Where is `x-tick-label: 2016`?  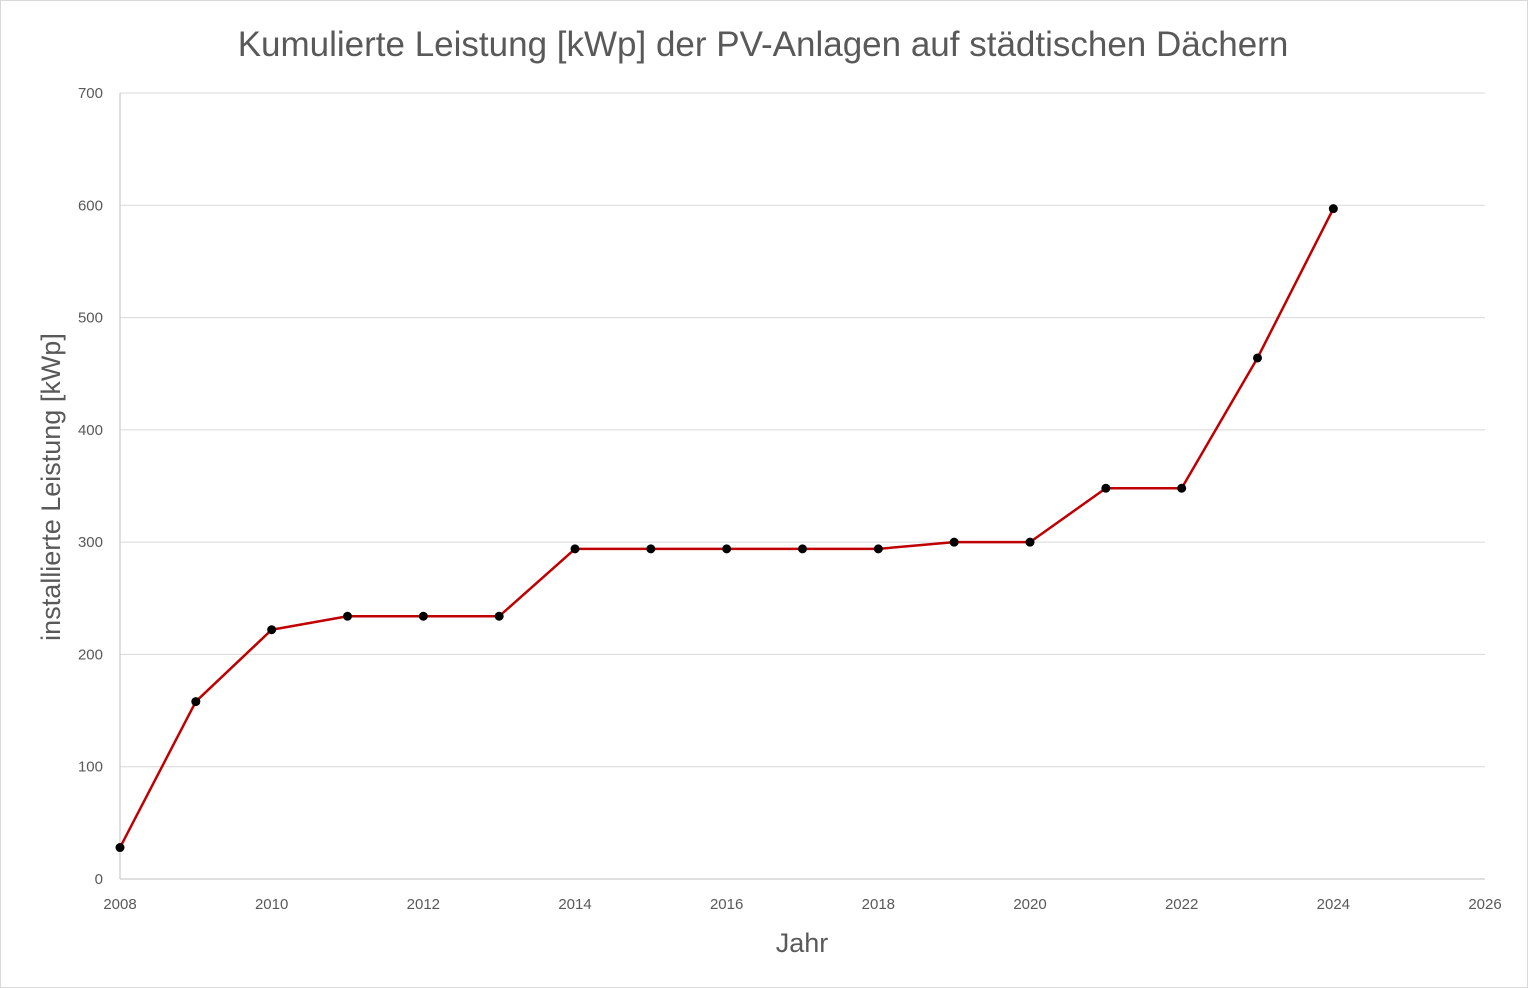
x-tick-label: 2016 is located at coordinates (726, 904).